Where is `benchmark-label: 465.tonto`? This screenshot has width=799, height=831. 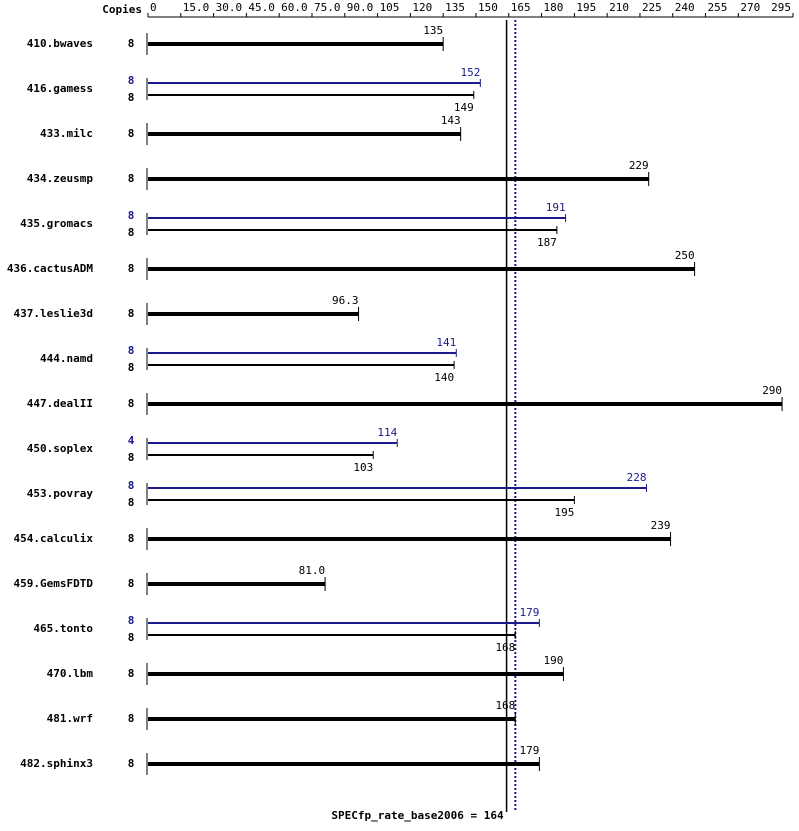 benchmark-label: 465.tonto is located at coordinates (63, 628).